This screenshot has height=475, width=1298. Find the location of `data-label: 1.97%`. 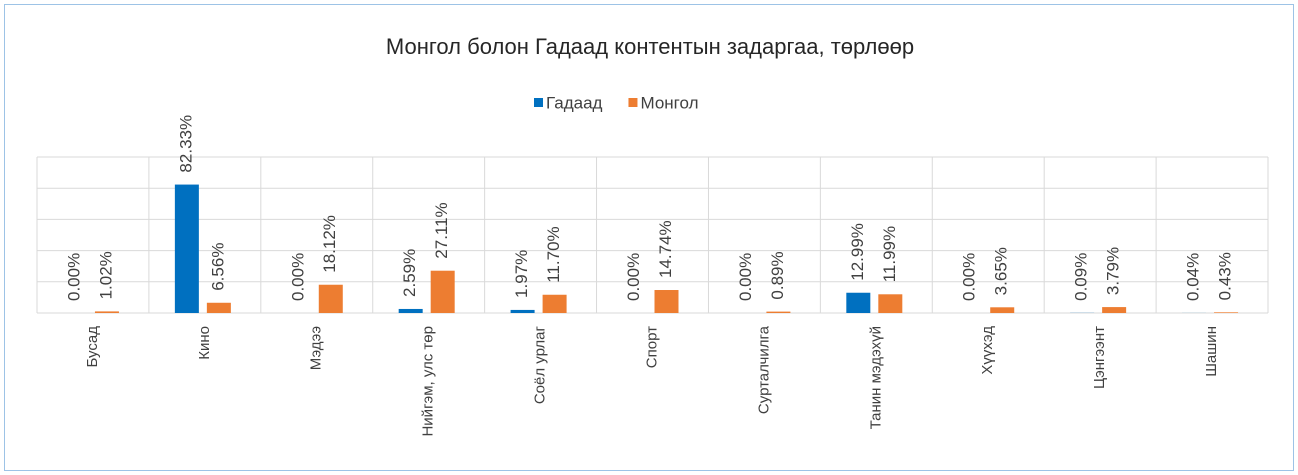

data-label: 1.97% is located at coordinates (521, 274).